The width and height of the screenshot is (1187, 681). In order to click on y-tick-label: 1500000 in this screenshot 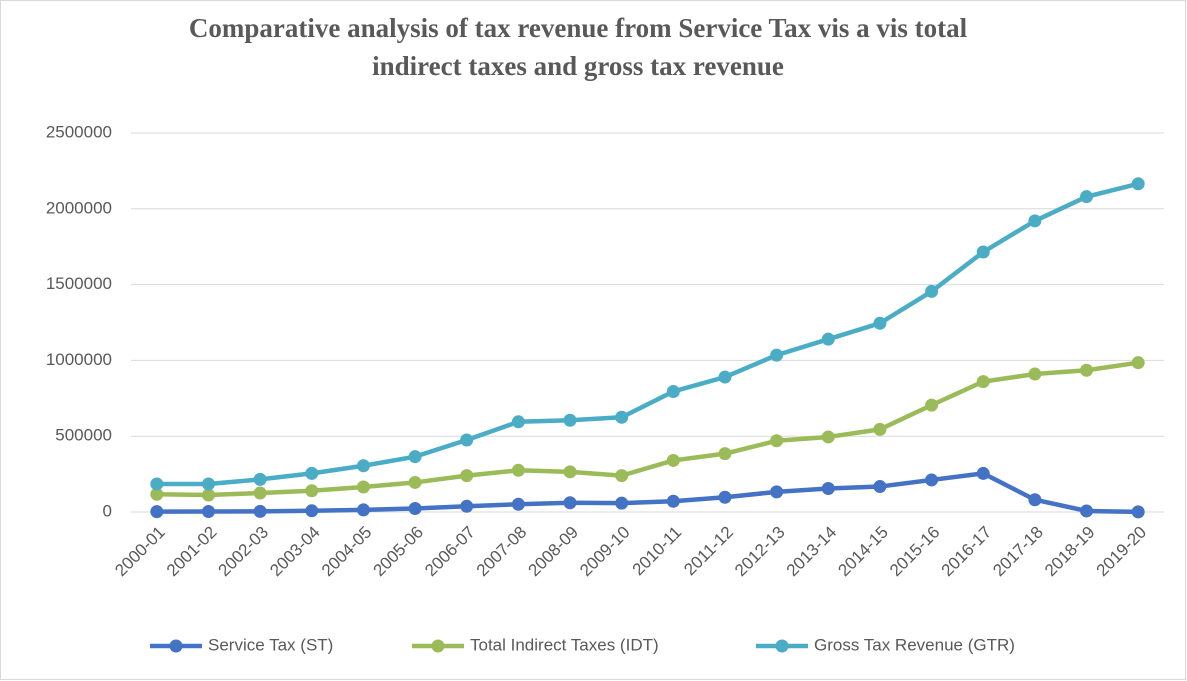, I will do `click(79, 283)`.